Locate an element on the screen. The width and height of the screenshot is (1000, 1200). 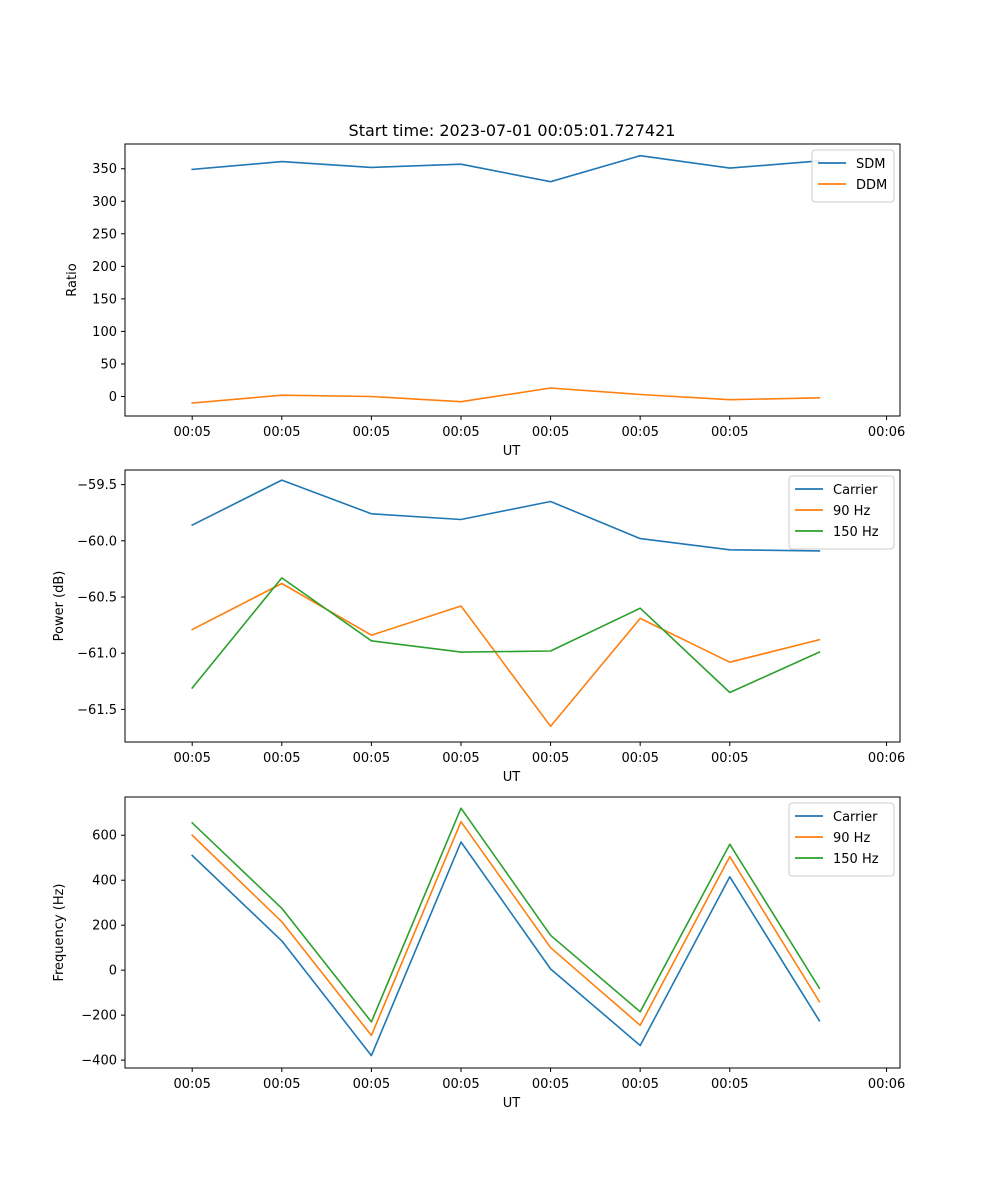
y-tick-label: −400 is located at coordinates (99, 1061).